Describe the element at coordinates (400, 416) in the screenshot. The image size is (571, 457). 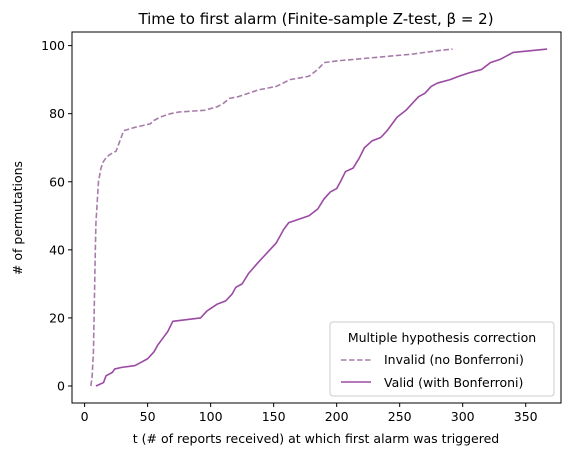
I see `x-tick-label: 250` at that location.